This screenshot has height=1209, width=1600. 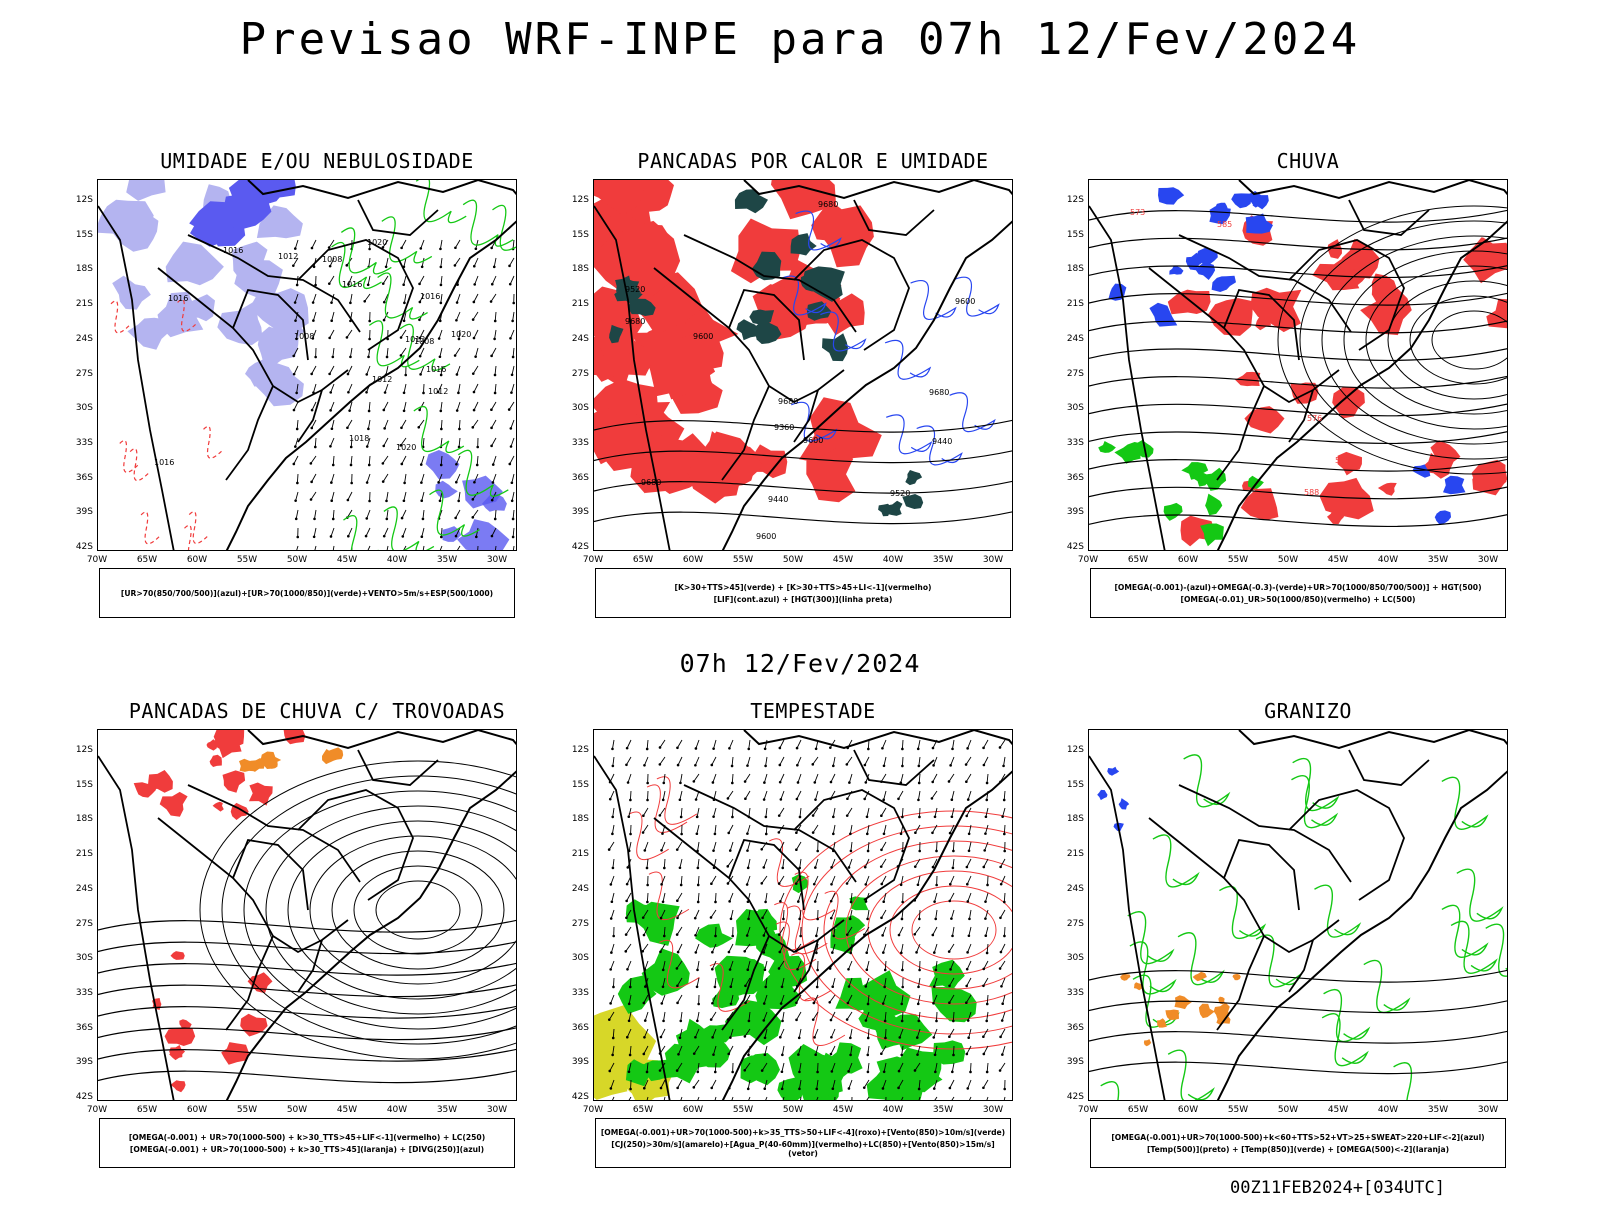 What do you see at coordinates (317, 711) in the screenshot?
I see `panel-title: PANCADAS DE CHUVA C/ TROVOADAS` at bounding box center [317, 711].